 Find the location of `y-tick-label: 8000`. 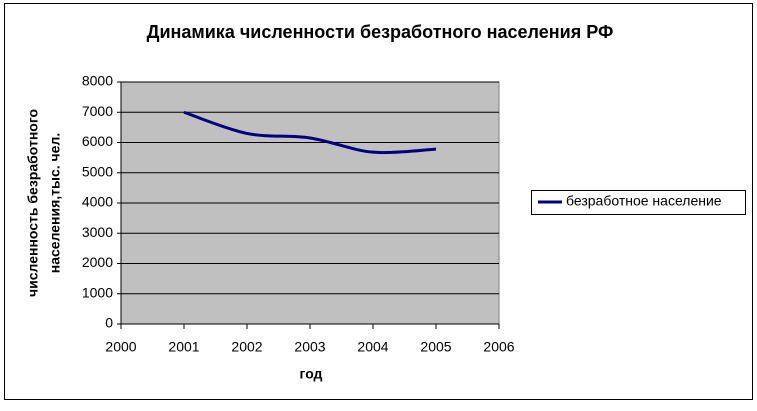

y-tick-label: 8000 is located at coordinates (97, 81).